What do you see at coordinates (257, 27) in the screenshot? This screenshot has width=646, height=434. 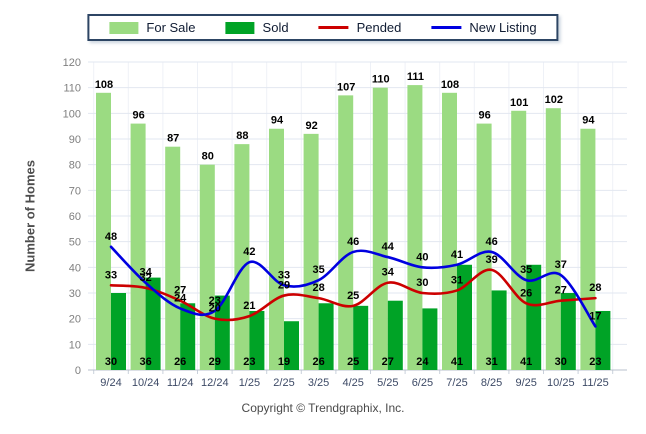 I see `legend-item-sold: Sold` at bounding box center [257, 27].